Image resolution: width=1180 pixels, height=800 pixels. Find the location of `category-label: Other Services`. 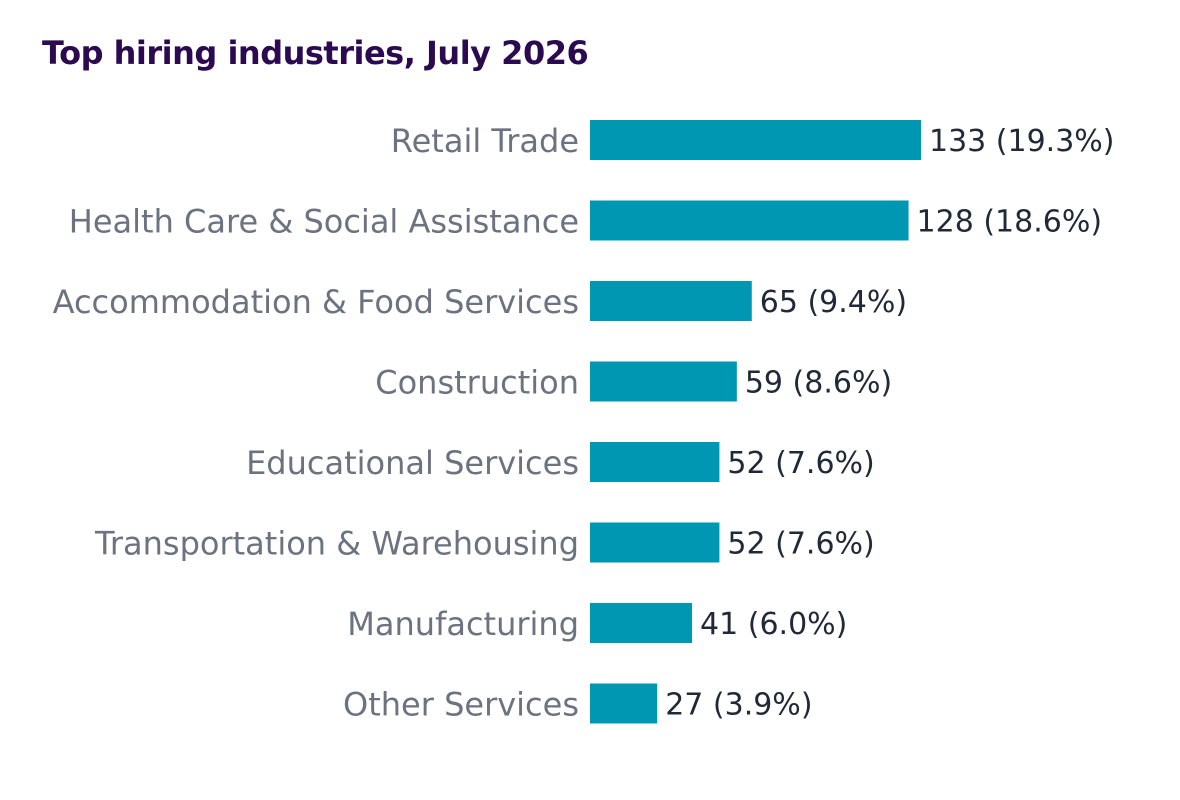

category-label: Other Services is located at coordinates (461, 705).